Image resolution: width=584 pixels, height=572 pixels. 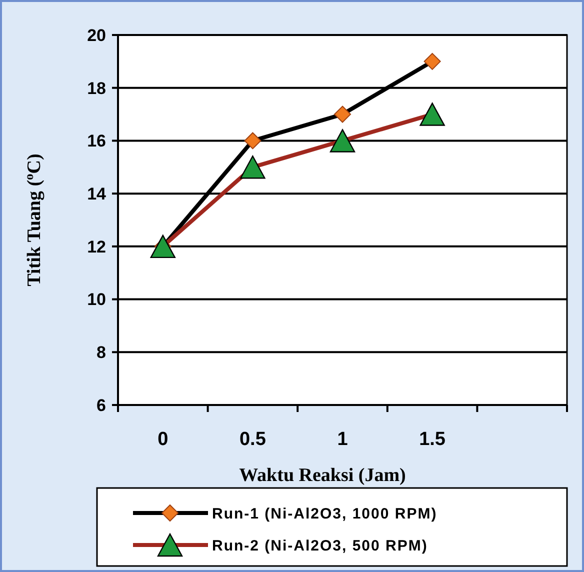 I want to click on y-tick-label: 10, so click(x=96, y=300).